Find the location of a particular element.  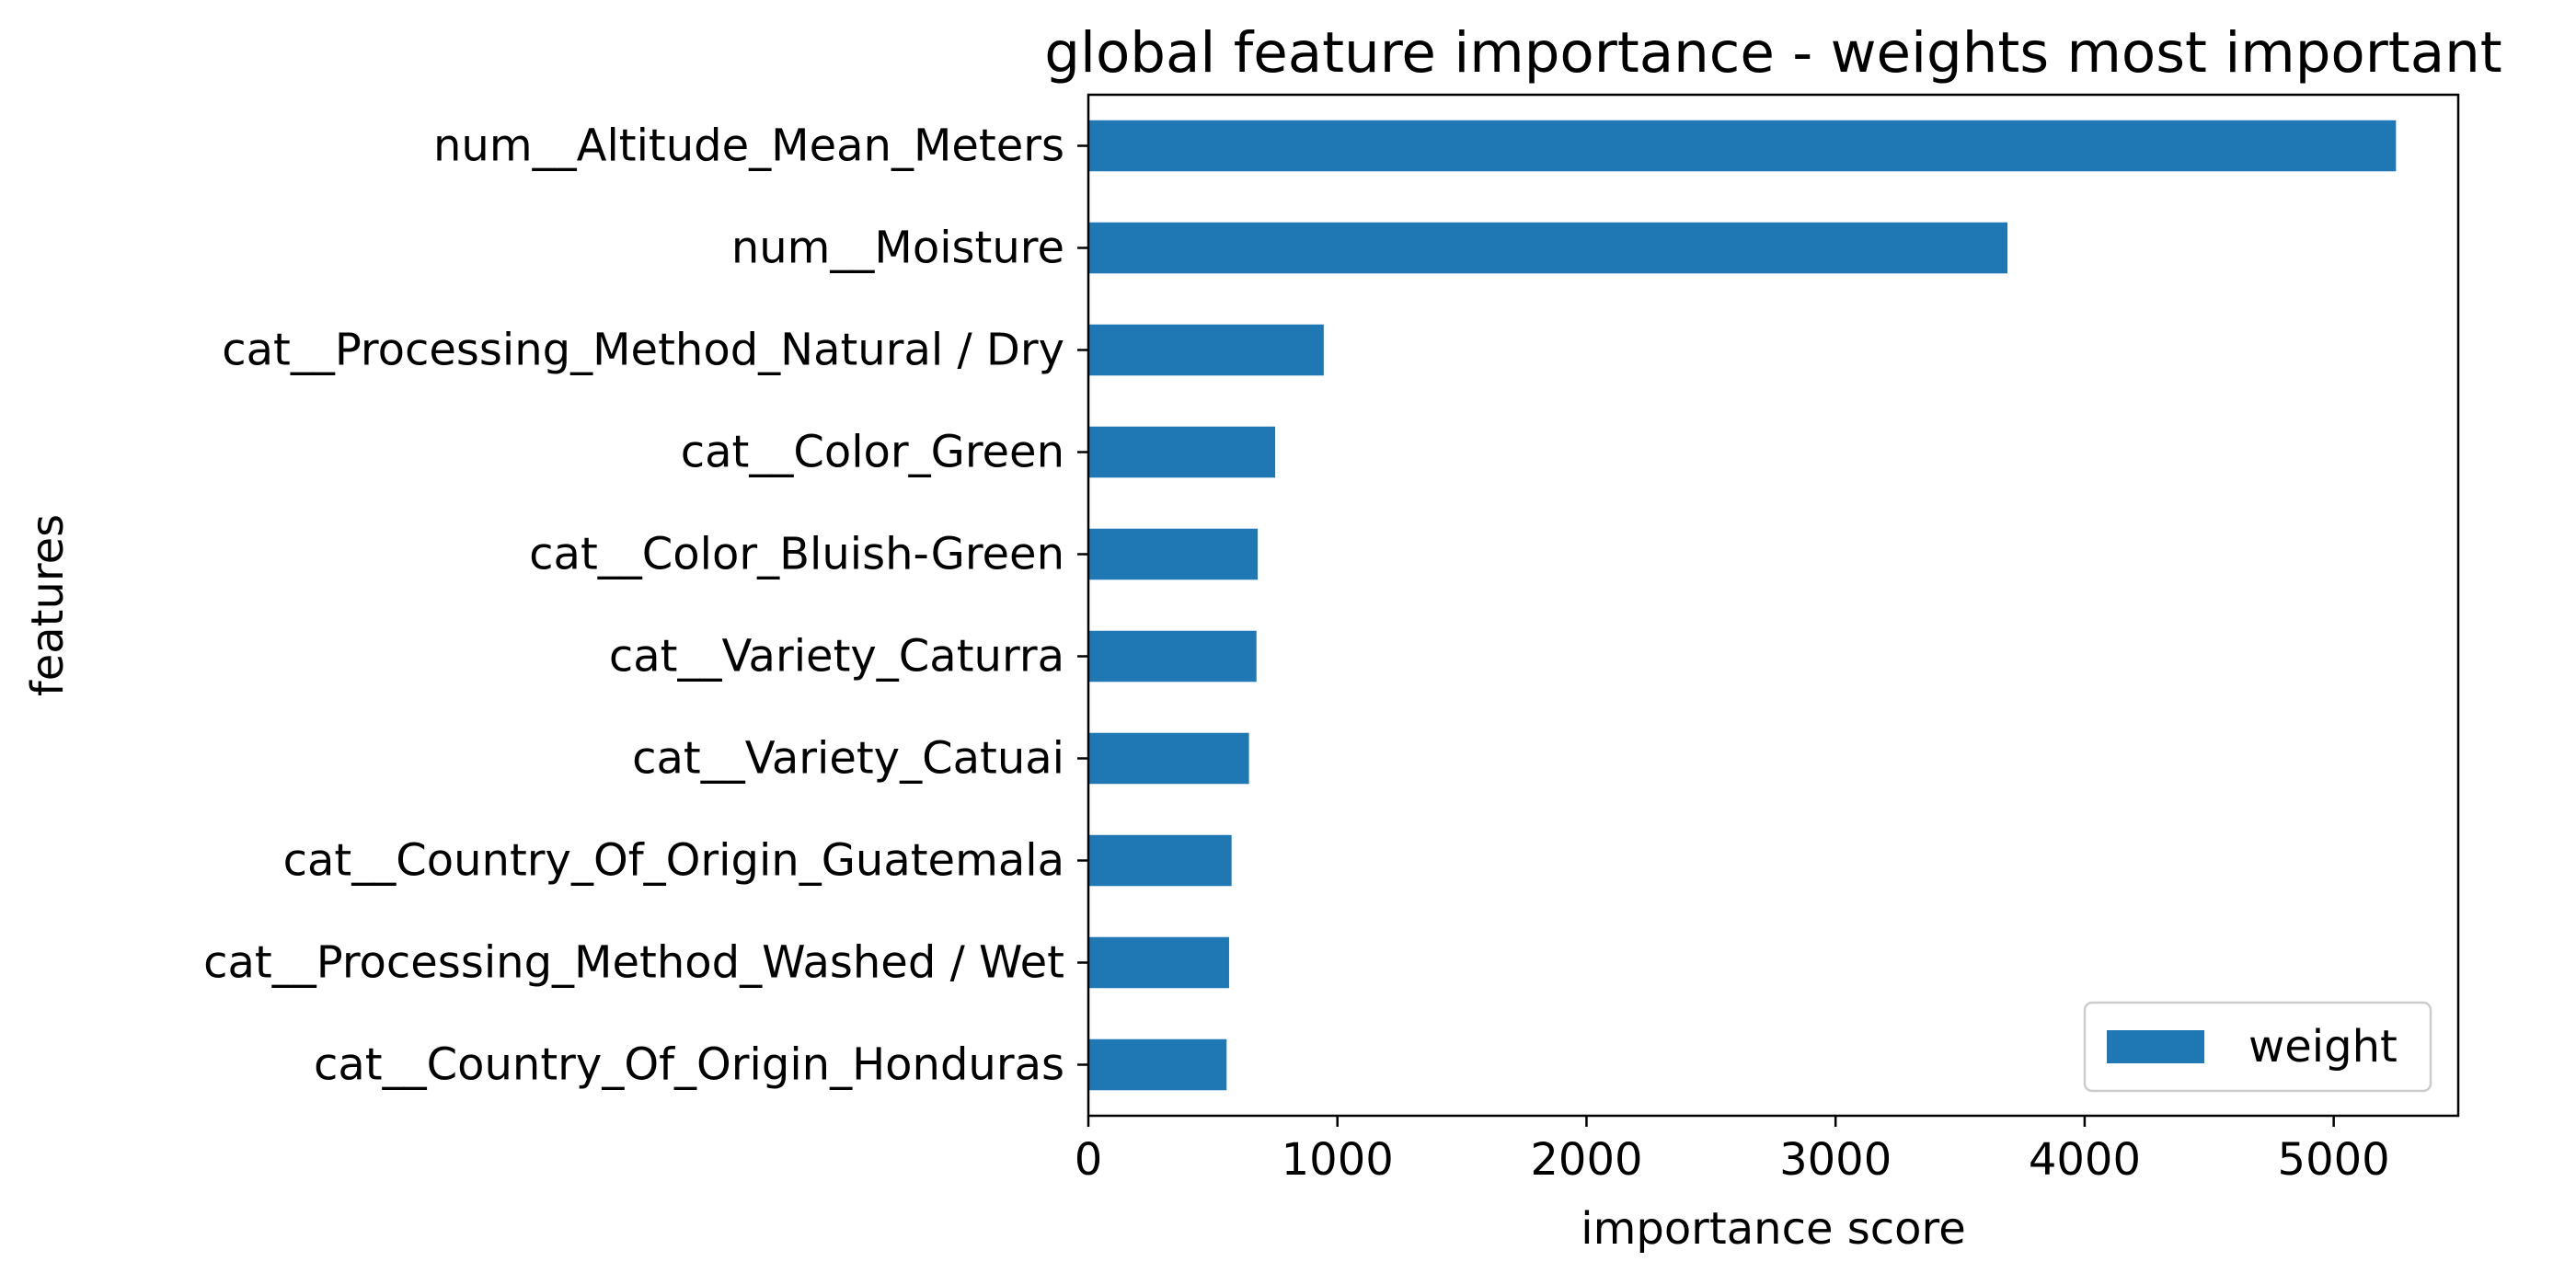

x-axis-label: importance score is located at coordinates (1773, 1229).